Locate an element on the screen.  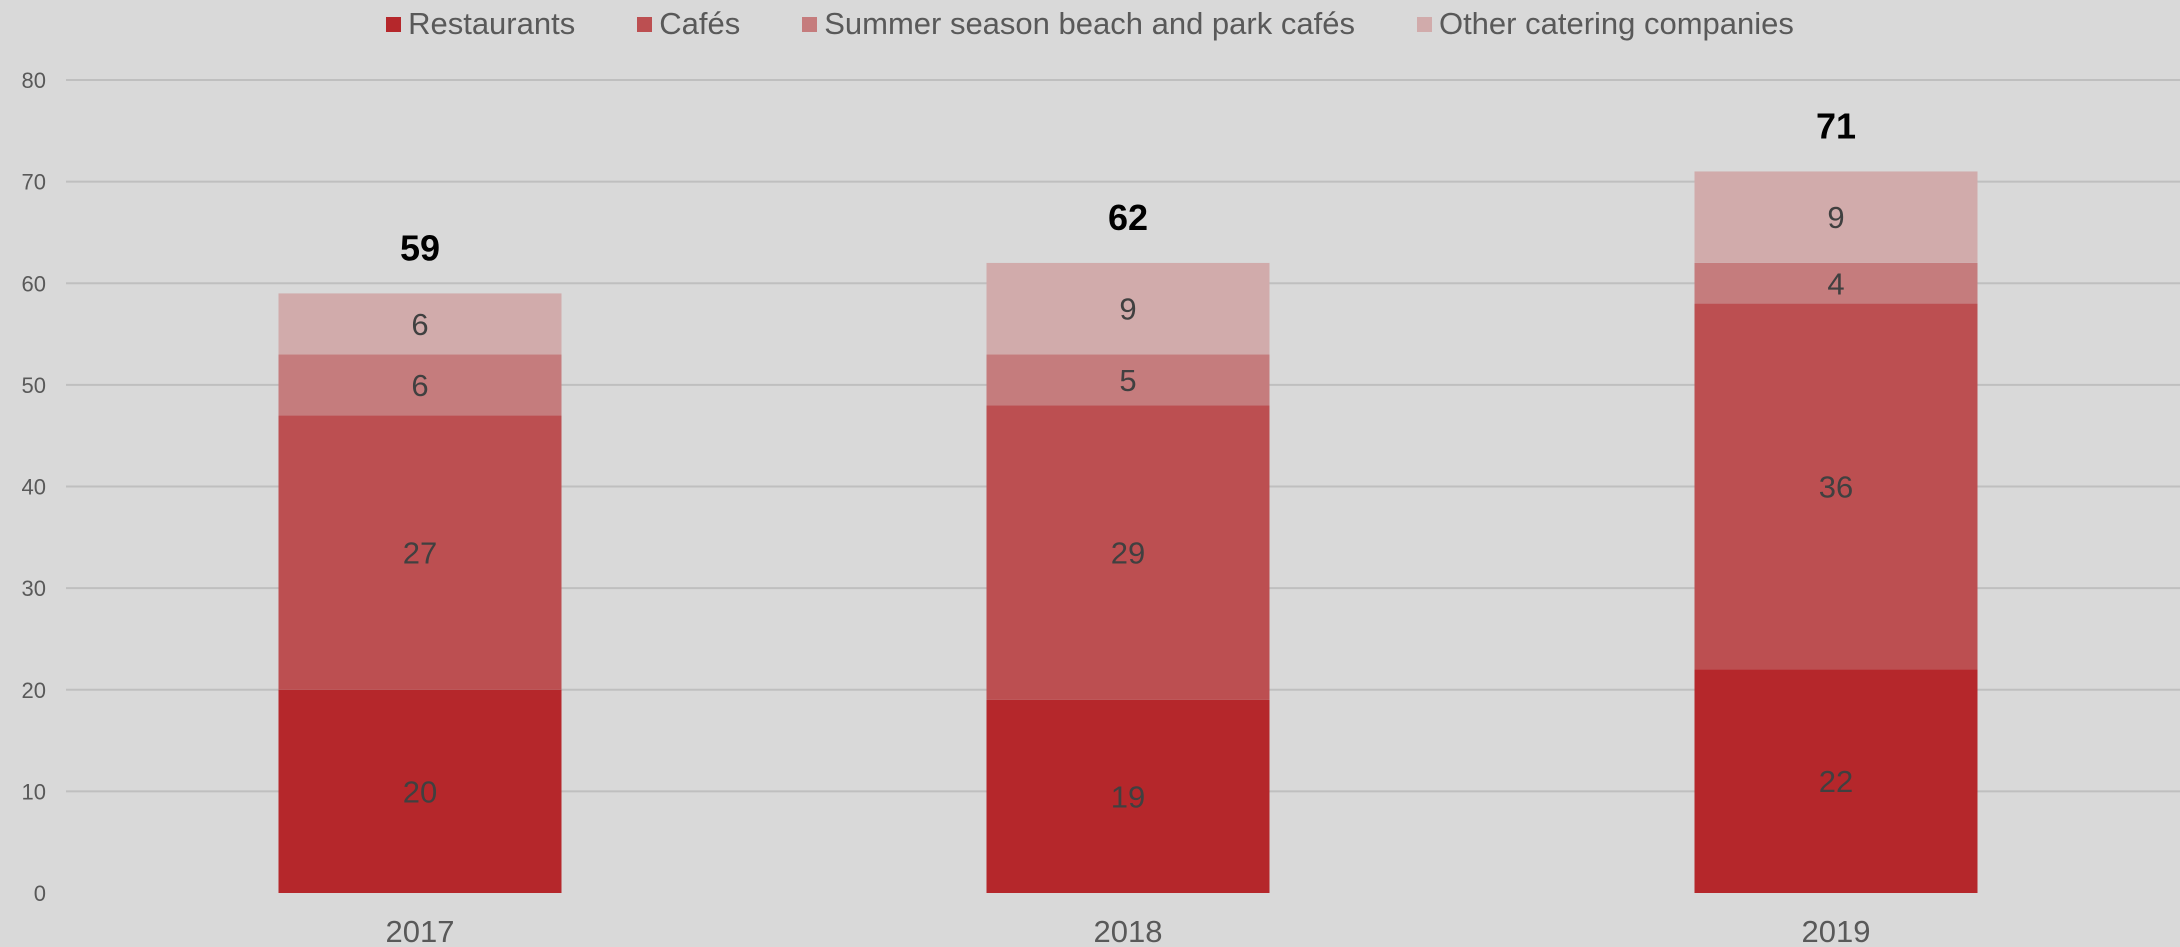
y-tick-label: 10 is located at coordinates (34, 791).